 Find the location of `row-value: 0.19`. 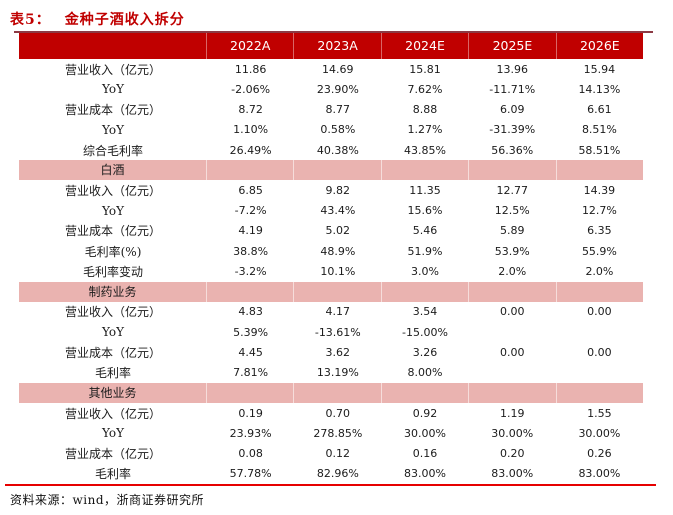

row-value: 0.19 is located at coordinates (250, 413).